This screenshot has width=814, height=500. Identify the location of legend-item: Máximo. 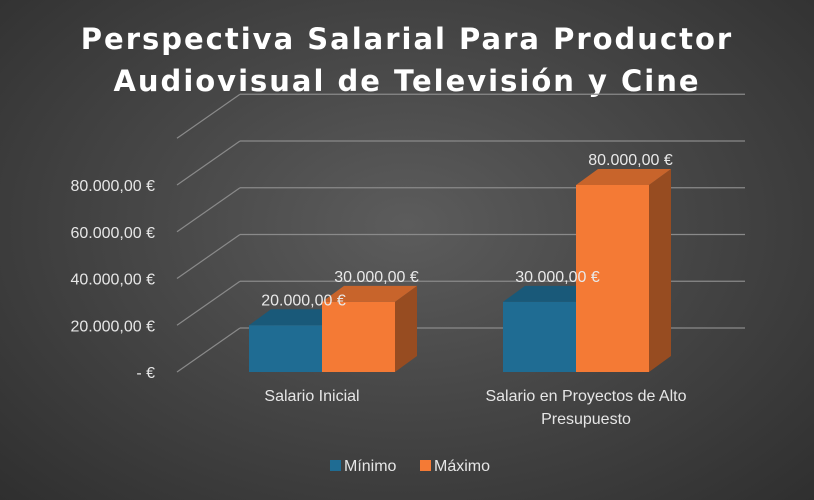
(455, 466).